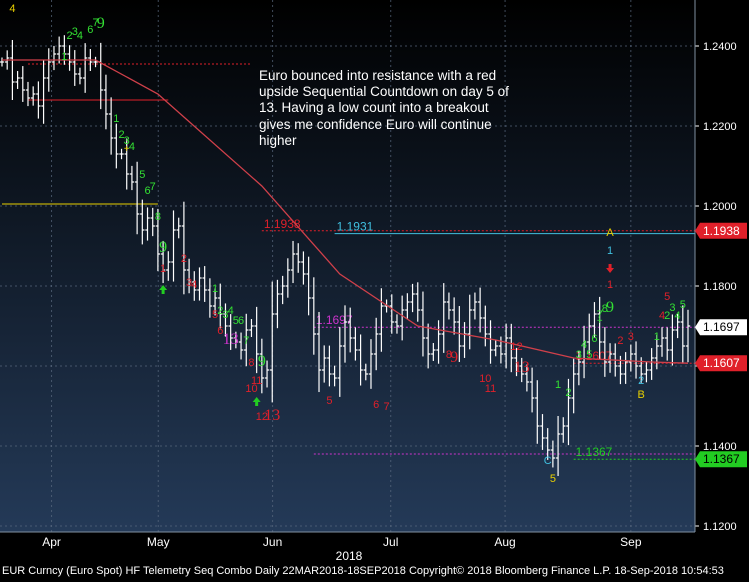  I want to click on count-label: 10, so click(485, 379).